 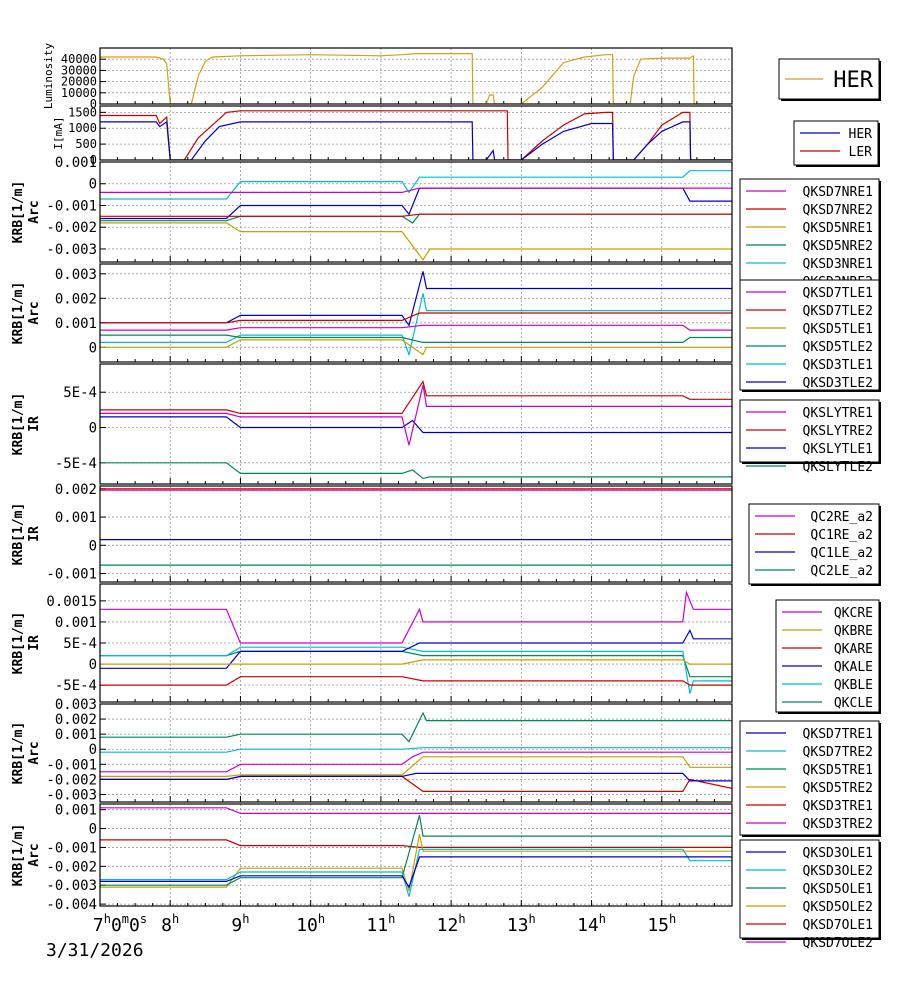 I want to click on legend-item: QKSD3TLE1, so click(x=809, y=365).